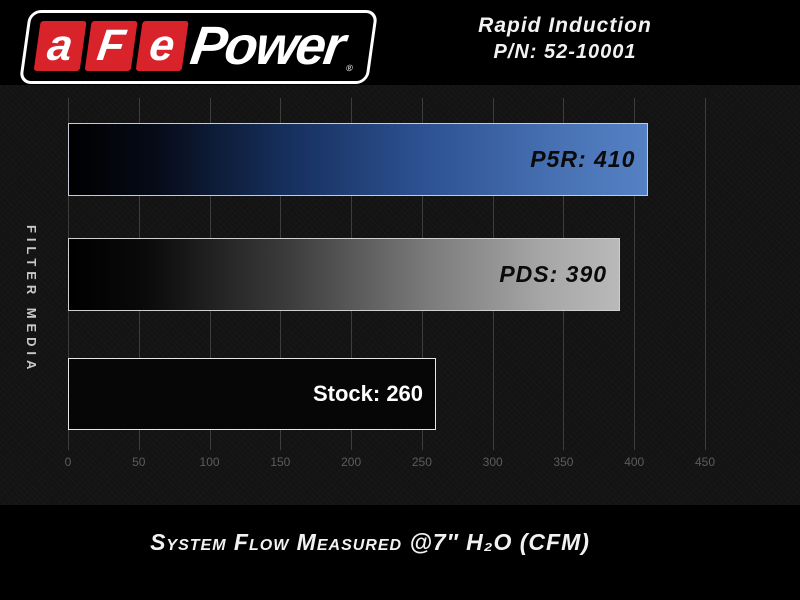  Describe the element at coordinates (565, 52) in the screenshot. I see `part-number: P/N: 52-10001` at that location.